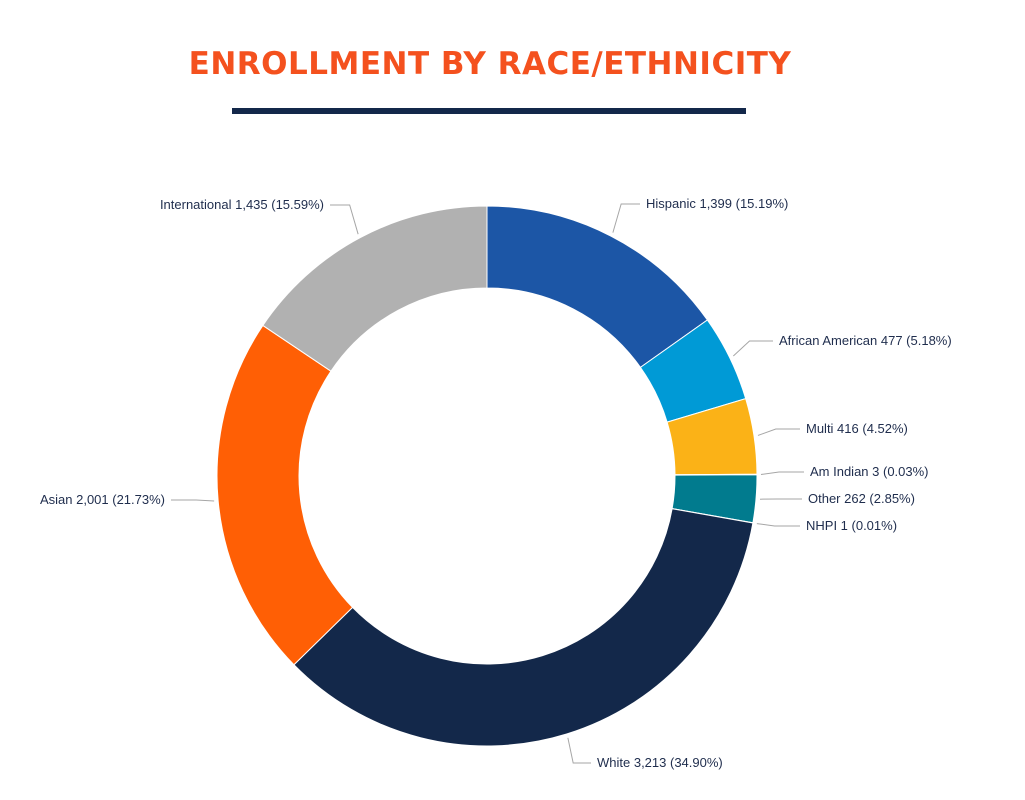  What do you see at coordinates (865, 340) in the screenshot?
I see `label-african-american: African American 477 (5.18%)` at bounding box center [865, 340].